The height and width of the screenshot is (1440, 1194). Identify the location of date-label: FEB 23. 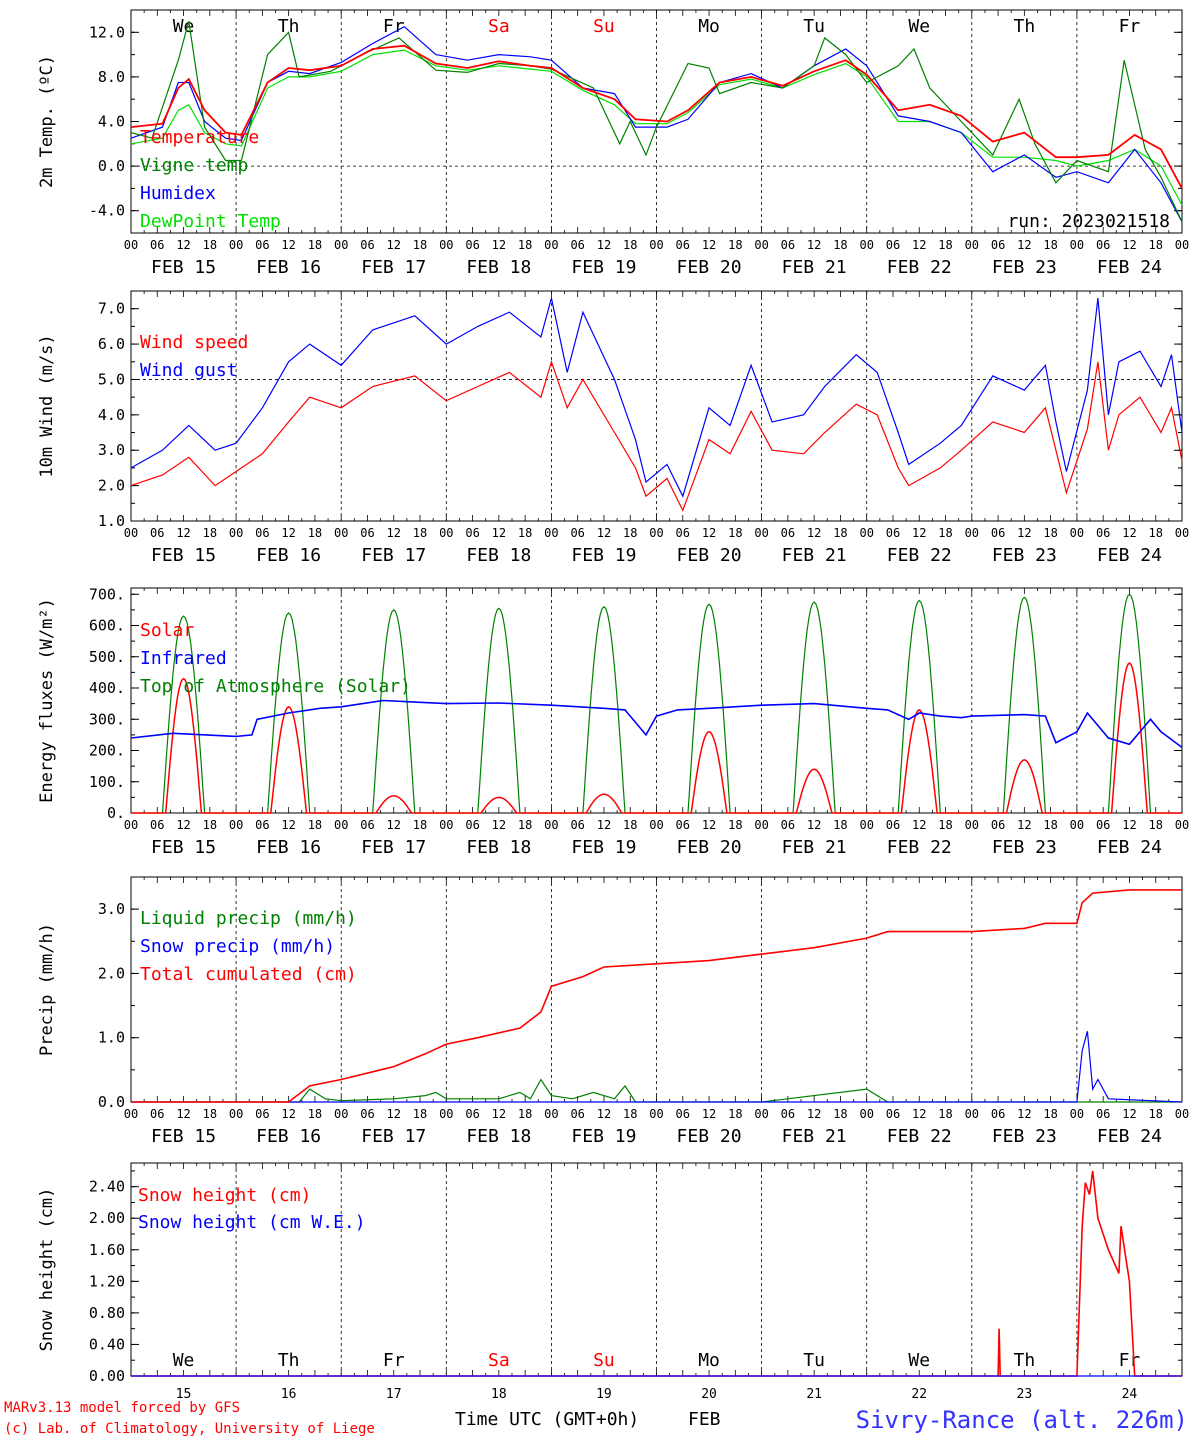
(1024, 267).